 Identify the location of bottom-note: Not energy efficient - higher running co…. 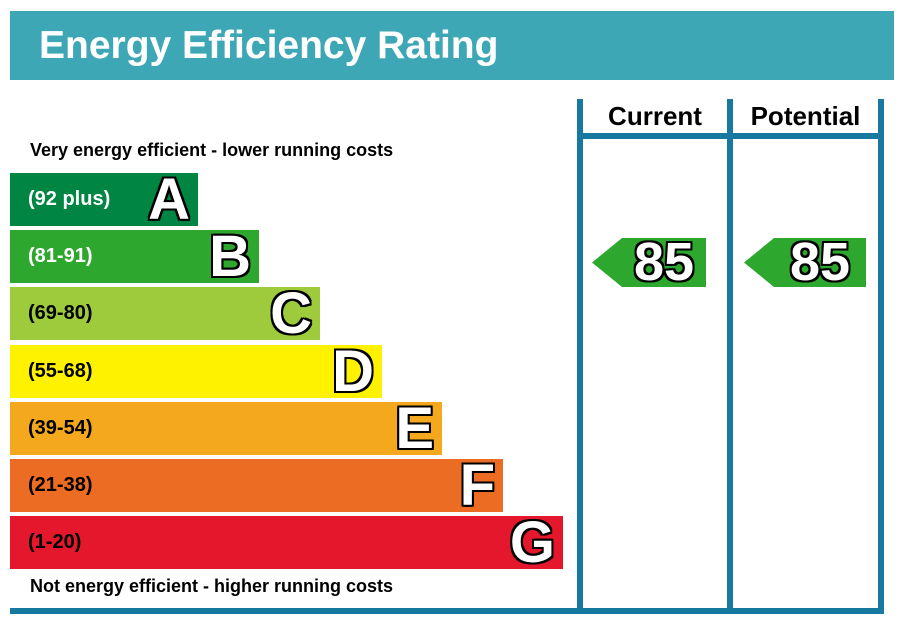
(212, 586).